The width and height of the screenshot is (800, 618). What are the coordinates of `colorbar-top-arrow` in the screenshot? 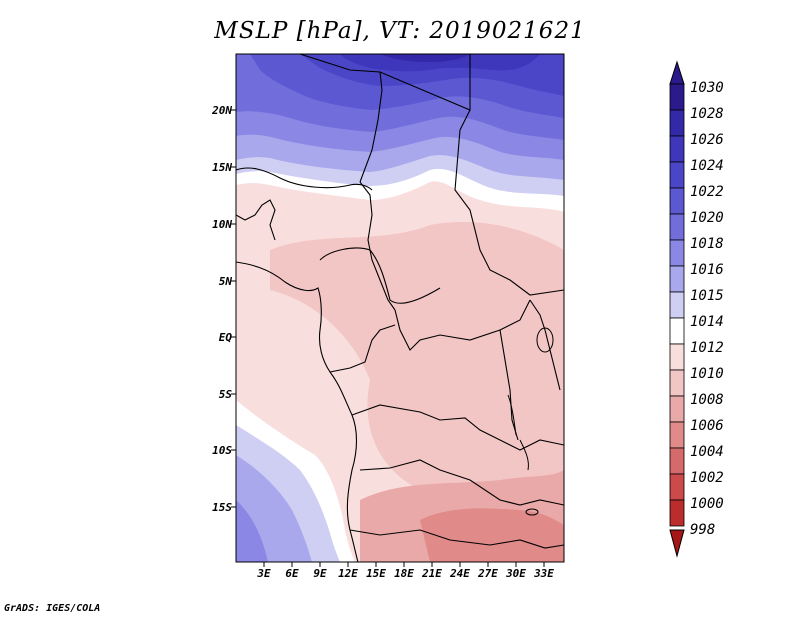 It's located at (677, 72).